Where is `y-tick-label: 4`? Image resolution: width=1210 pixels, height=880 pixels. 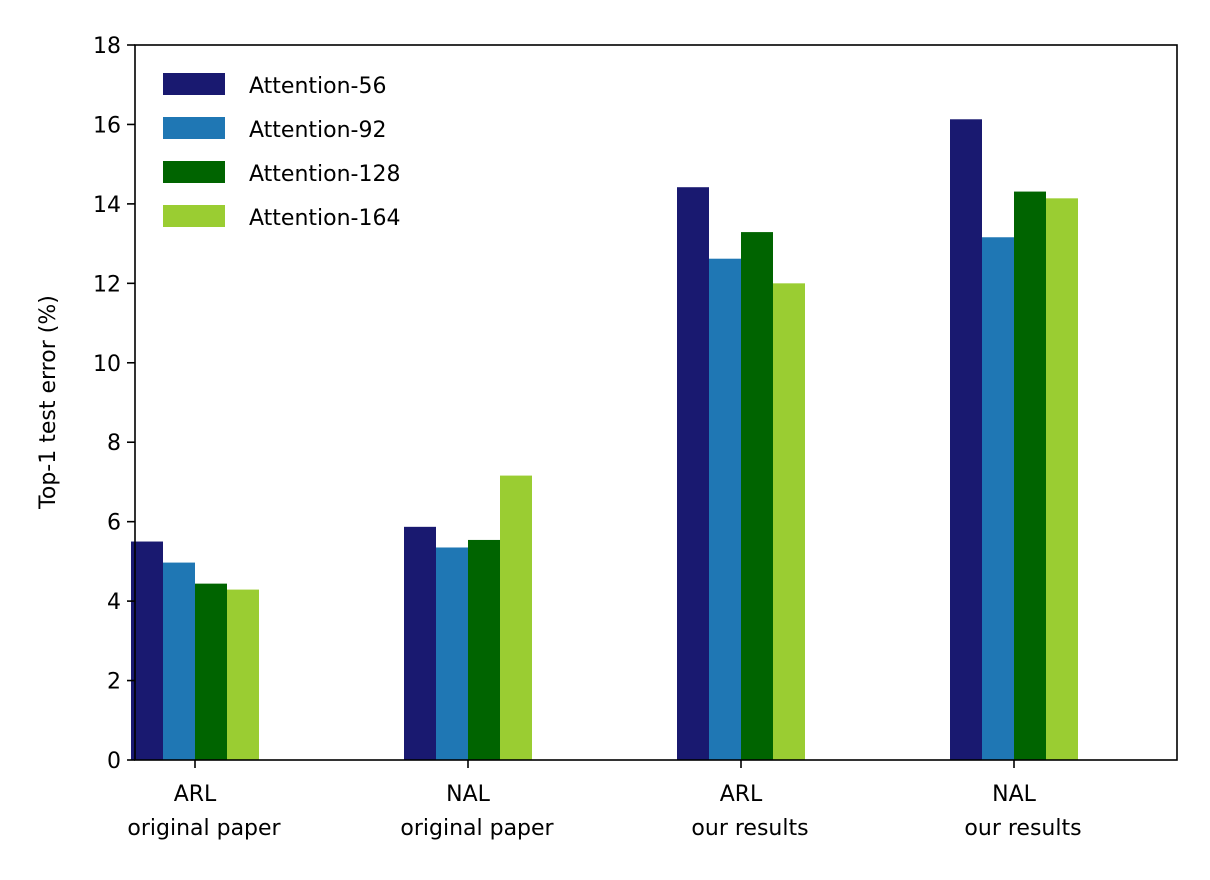
y-tick-label: 4 is located at coordinates (114, 602).